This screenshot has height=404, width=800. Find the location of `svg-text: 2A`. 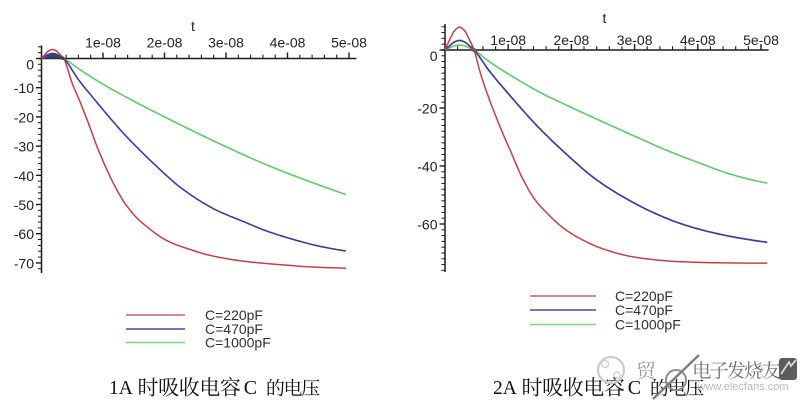

svg-text: 2A is located at coordinates (505, 388).